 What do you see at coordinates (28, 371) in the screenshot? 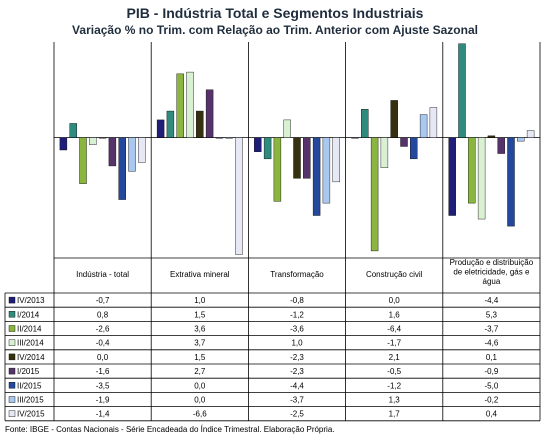
I see `legend-label: I/2015` at bounding box center [28, 371].